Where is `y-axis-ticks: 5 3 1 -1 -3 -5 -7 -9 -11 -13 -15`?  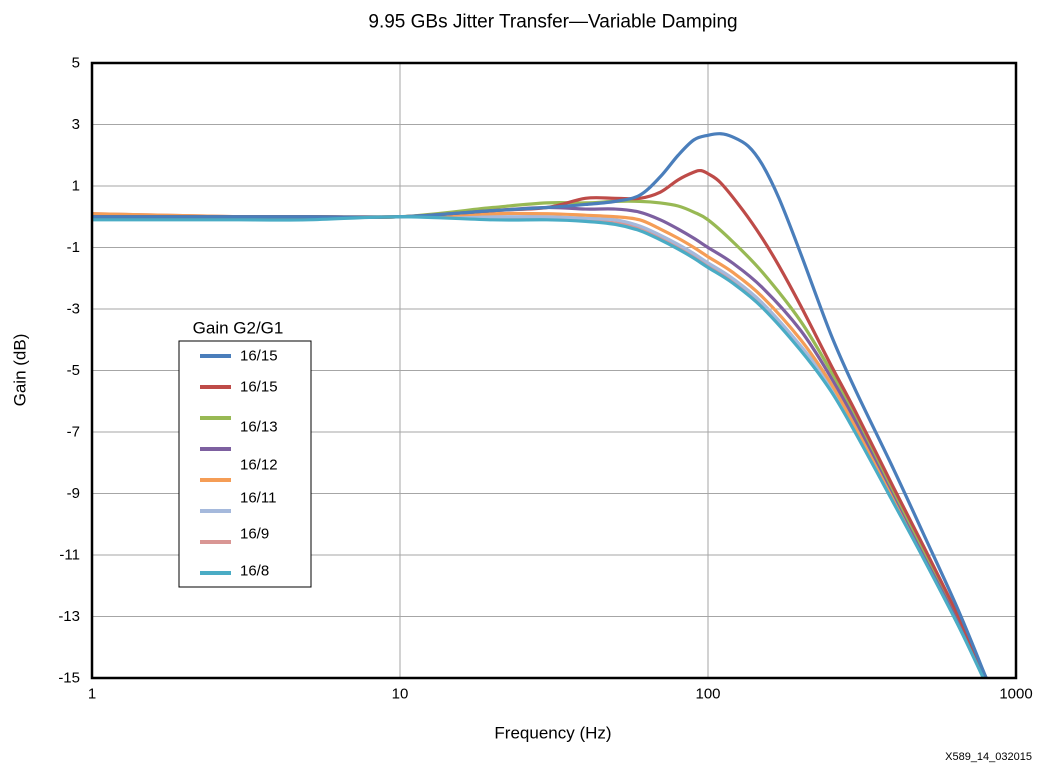
y-axis-ticks: 5 3 1 -1 -3 -5 -7 -9 -11 -13 -15 is located at coordinates (69, 371).